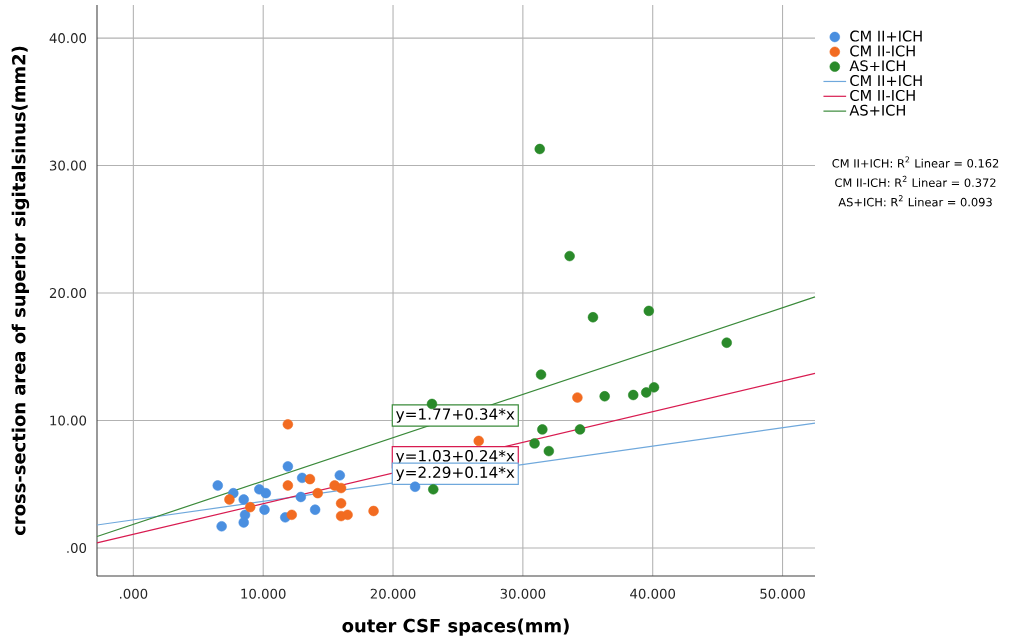 This screenshot has height=640, width=1017. What do you see at coordinates (653, 593) in the screenshot?
I see `x-tick-label: 40.000` at bounding box center [653, 593].